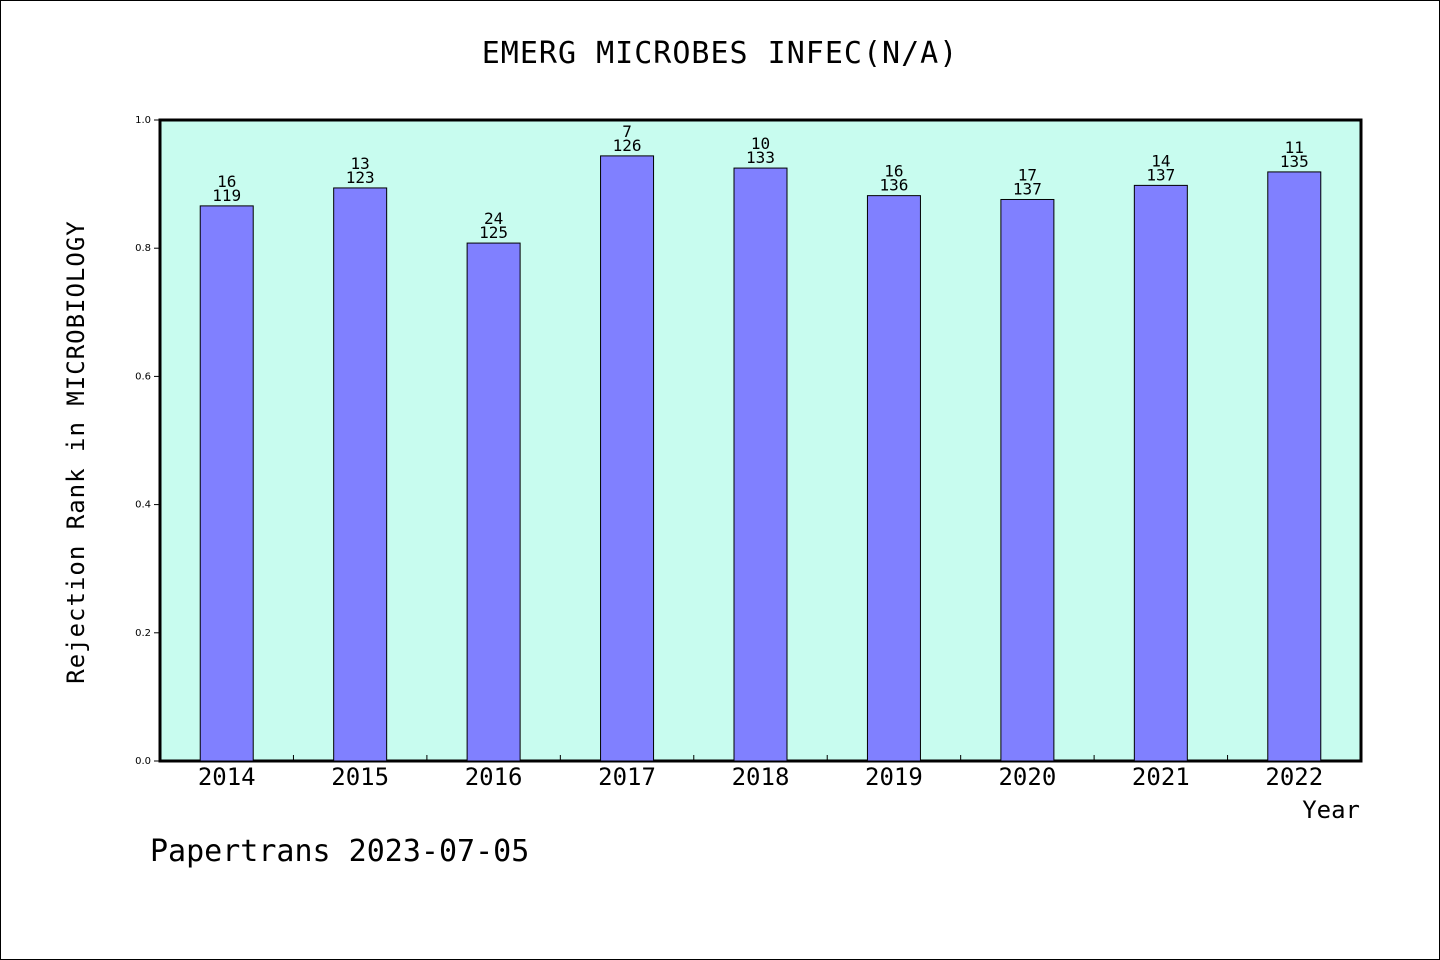 This screenshot has width=1440, height=960. What do you see at coordinates (1027, 174) in the screenshot?
I see `bar-label-top: 17` at bounding box center [1027, 174].